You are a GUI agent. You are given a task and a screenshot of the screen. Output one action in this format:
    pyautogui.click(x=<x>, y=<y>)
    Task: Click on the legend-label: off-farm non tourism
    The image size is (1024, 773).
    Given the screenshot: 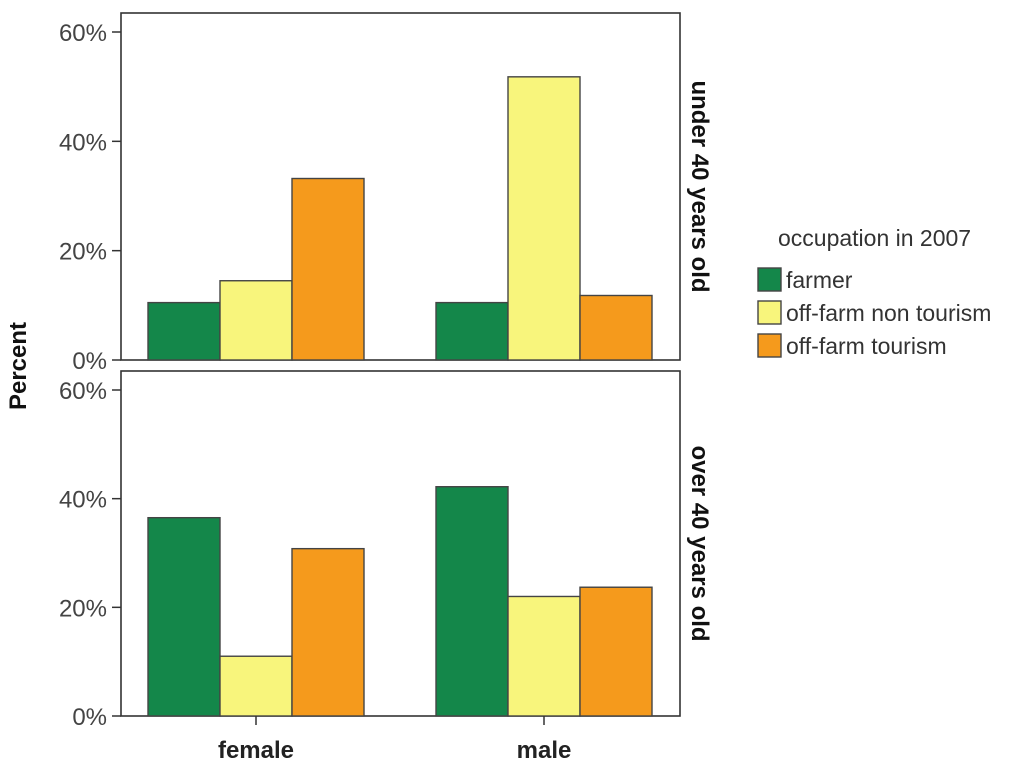 What is the action you would take?
    pyautogui.click(x=888, y=313)
    